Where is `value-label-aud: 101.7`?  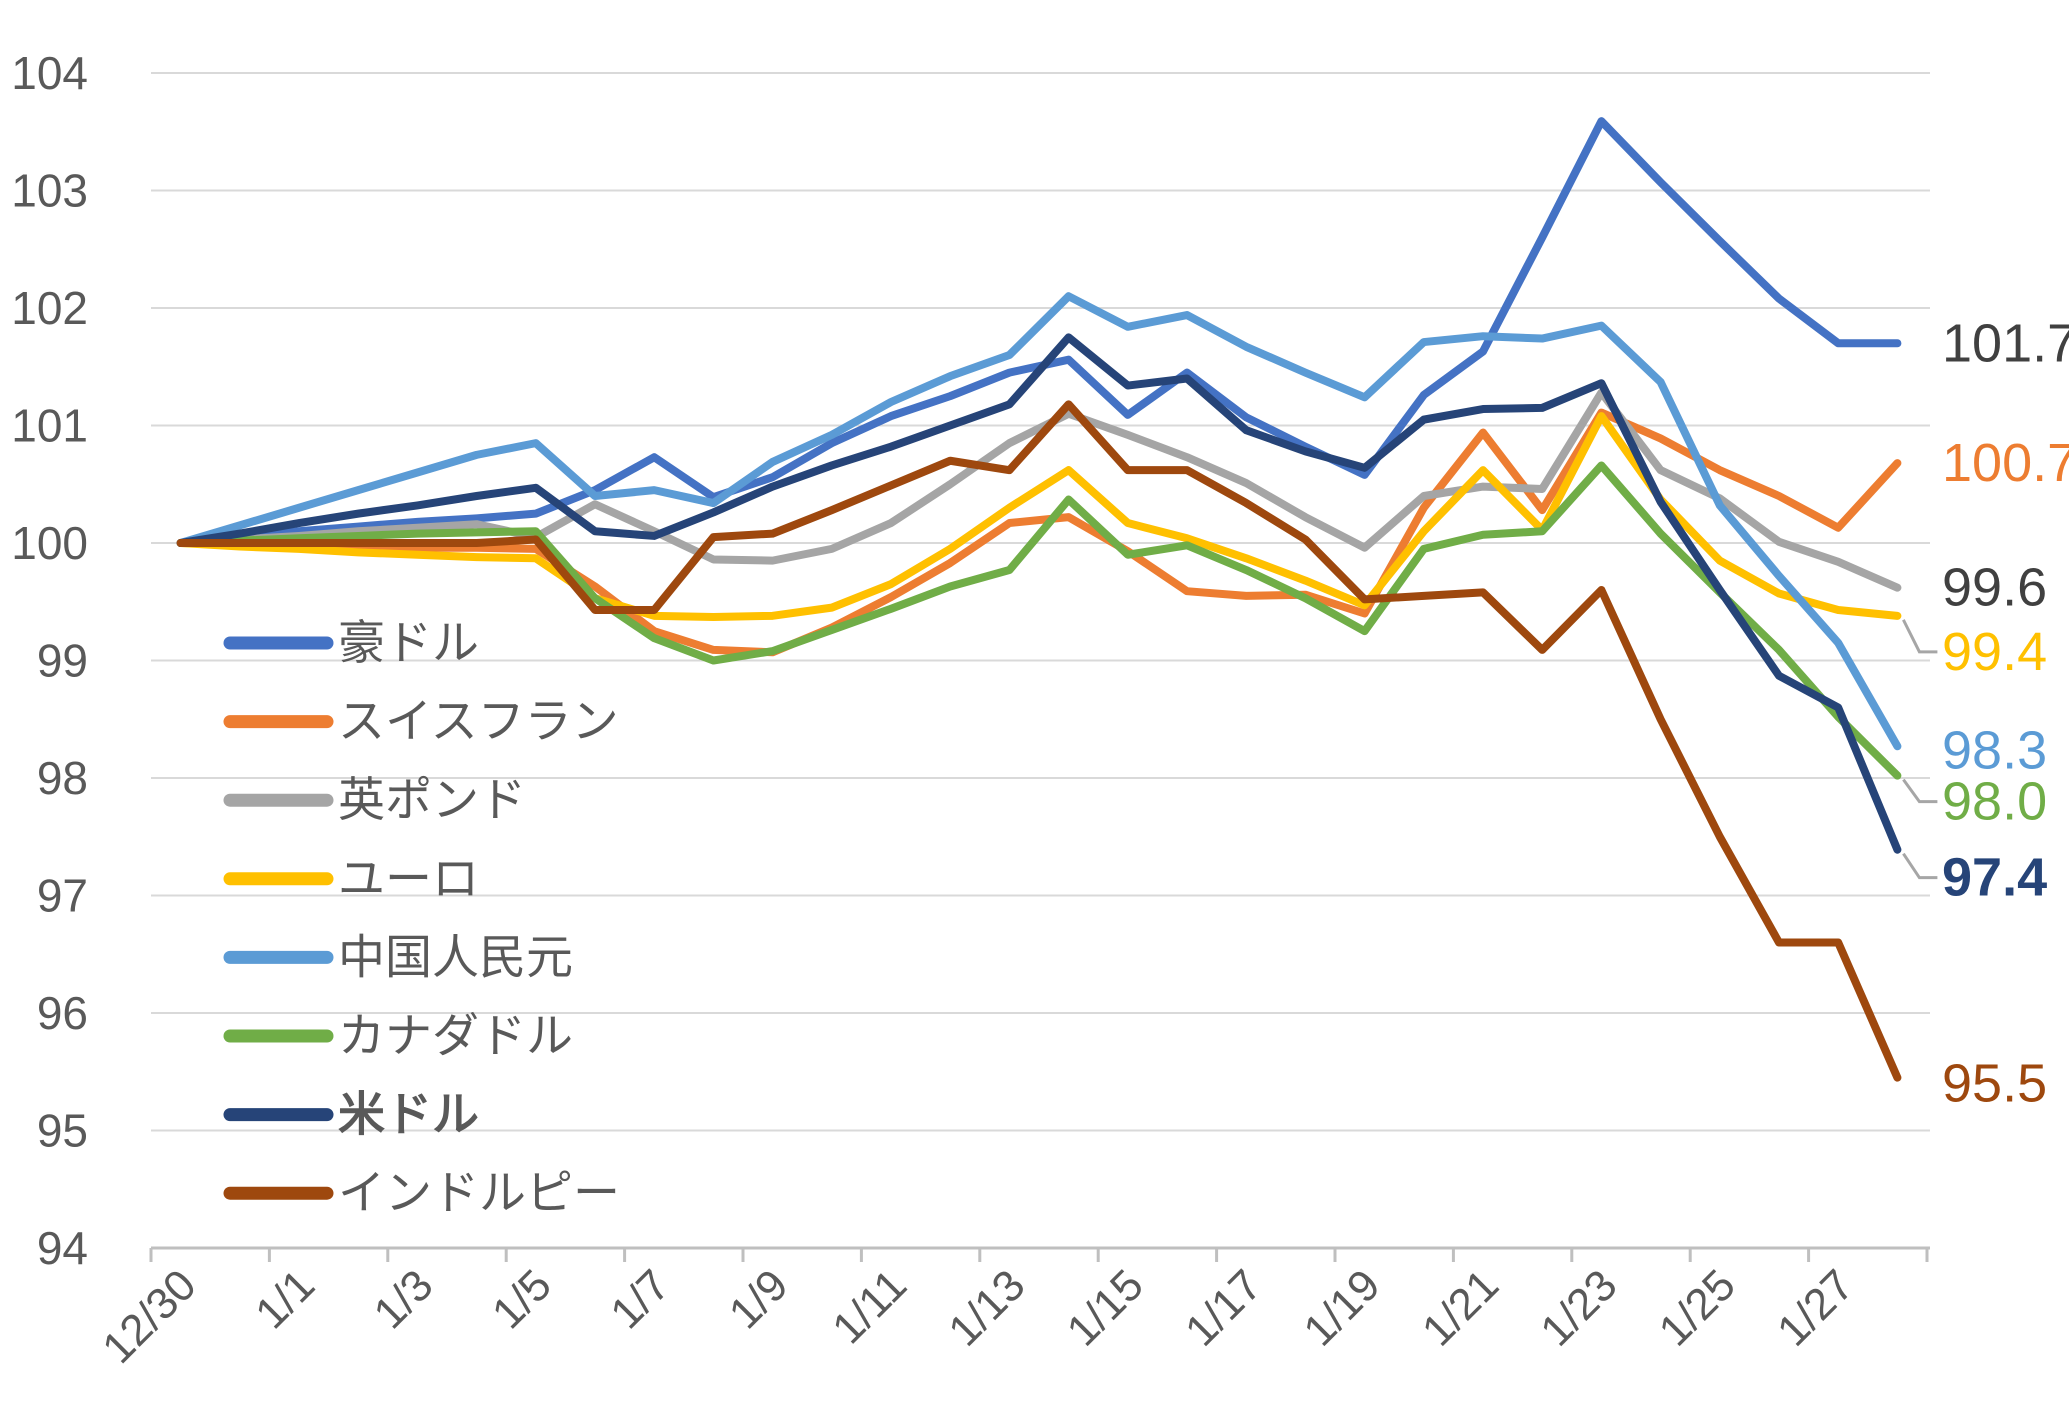 value-label-aud: 101.7 is located at coordinates (2005, 343).